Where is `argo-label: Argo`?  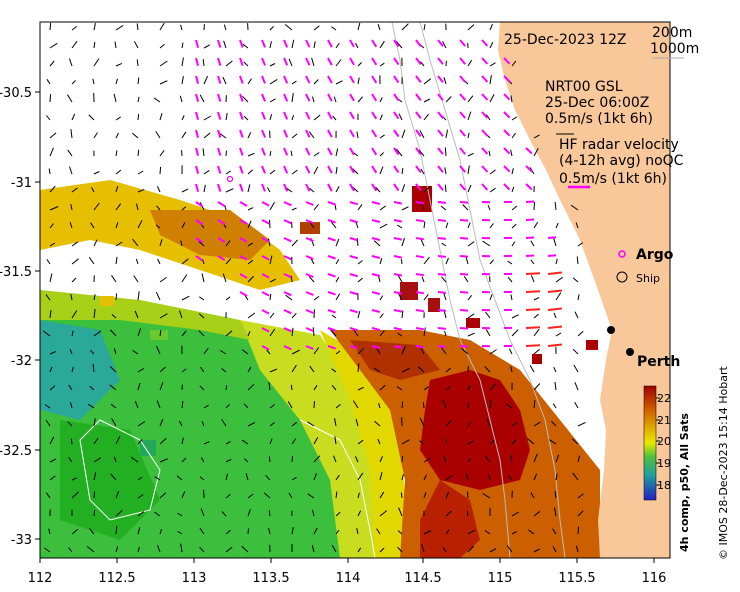
argo-label: Argo is located at coordinates (655, 255).